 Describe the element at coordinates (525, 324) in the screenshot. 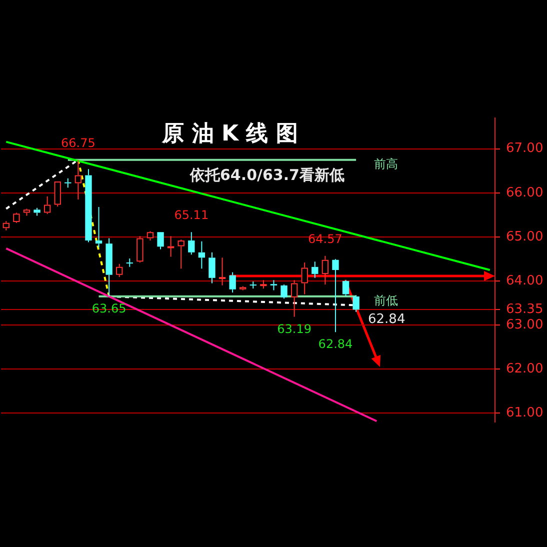

I see `y-tick-label: 63.00` at that location.